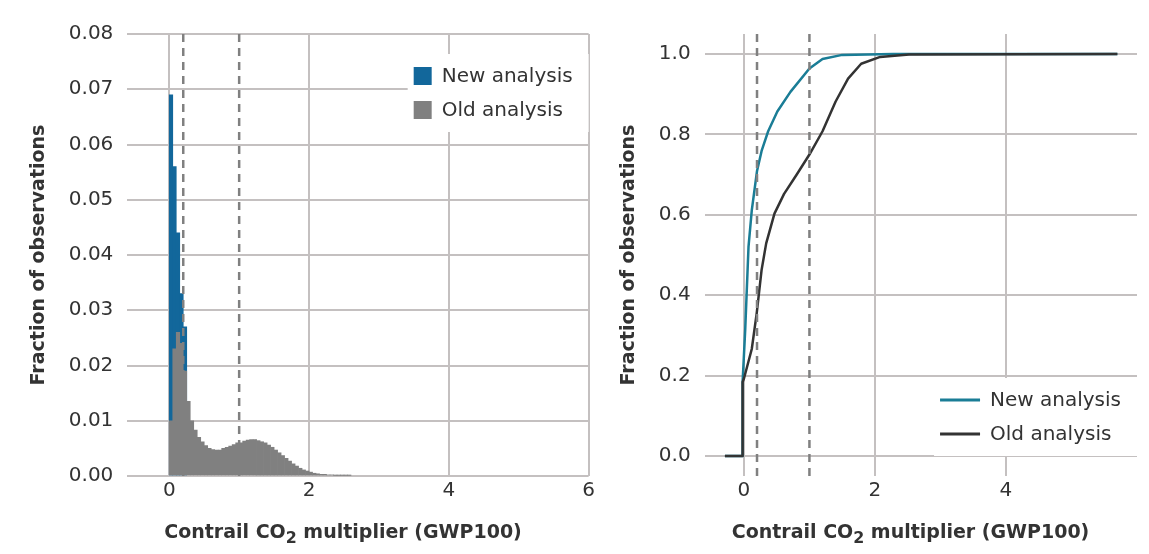 This screenshot has width=1149, height=554. Describe the element at coordinates (588, 489) in the screenshot. I see `x-tick-label: 6` at that location.